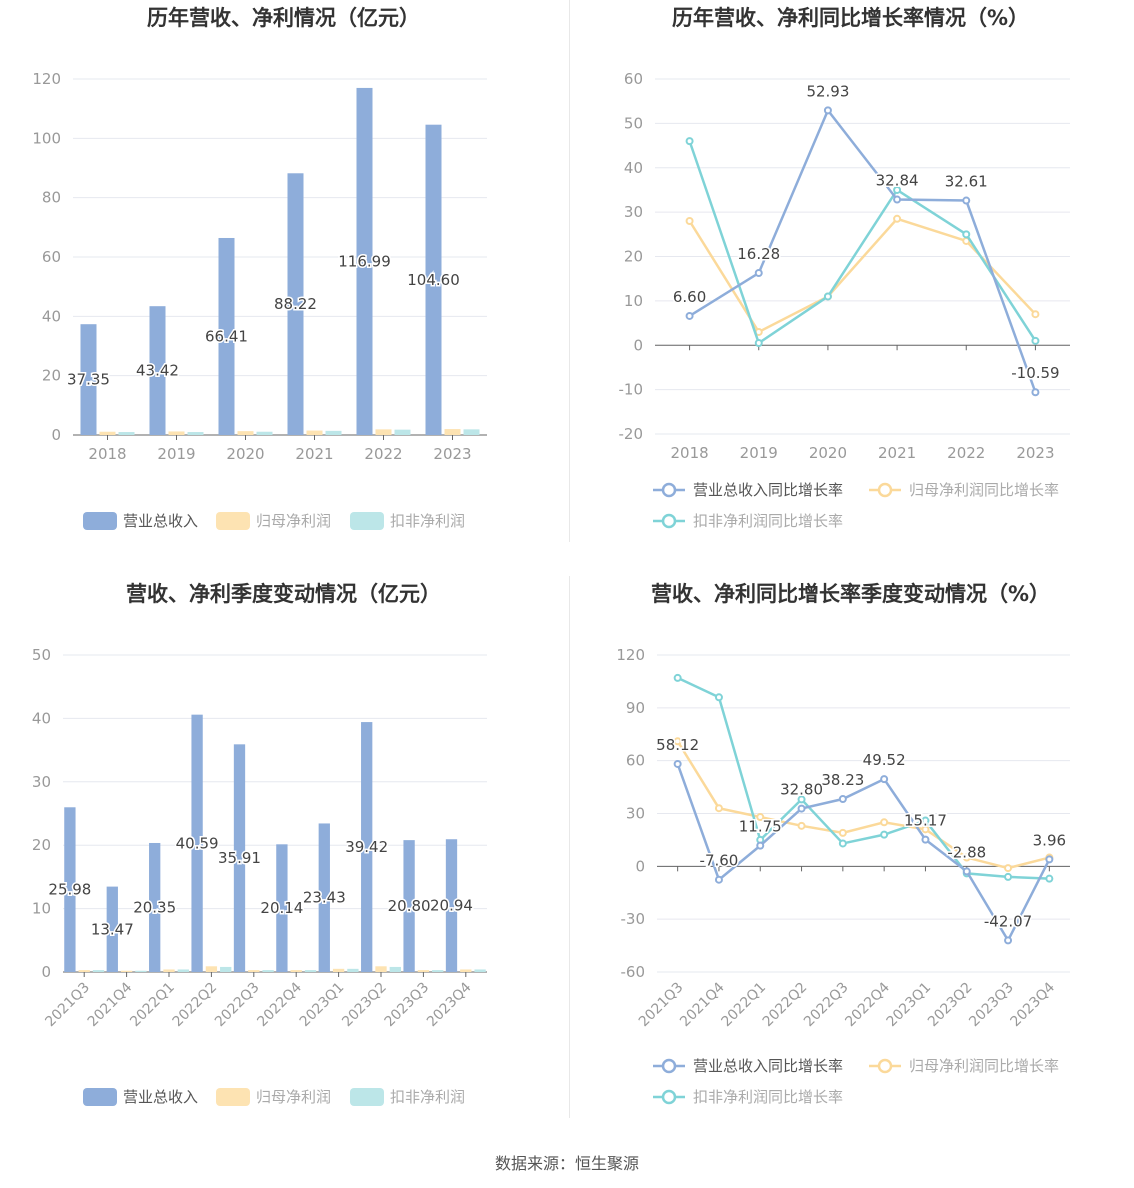 The height and width of the screenshot is (1188, 1134). I want to click on data-label: -42.07, so click(1008, 921).